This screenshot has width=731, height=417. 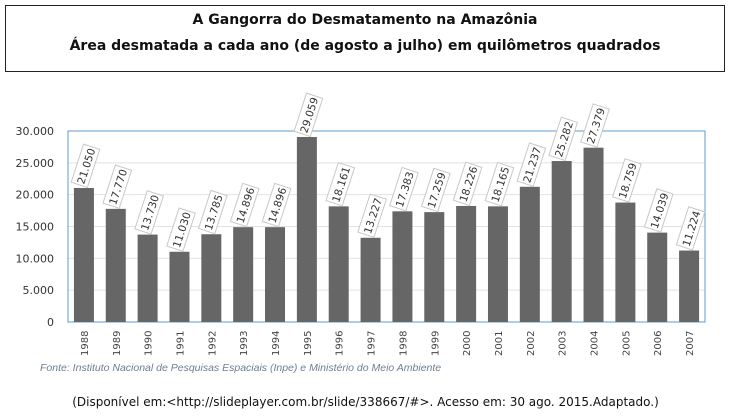 I want to click on data-label-1995: 29.059, so click(x=308, y=115).